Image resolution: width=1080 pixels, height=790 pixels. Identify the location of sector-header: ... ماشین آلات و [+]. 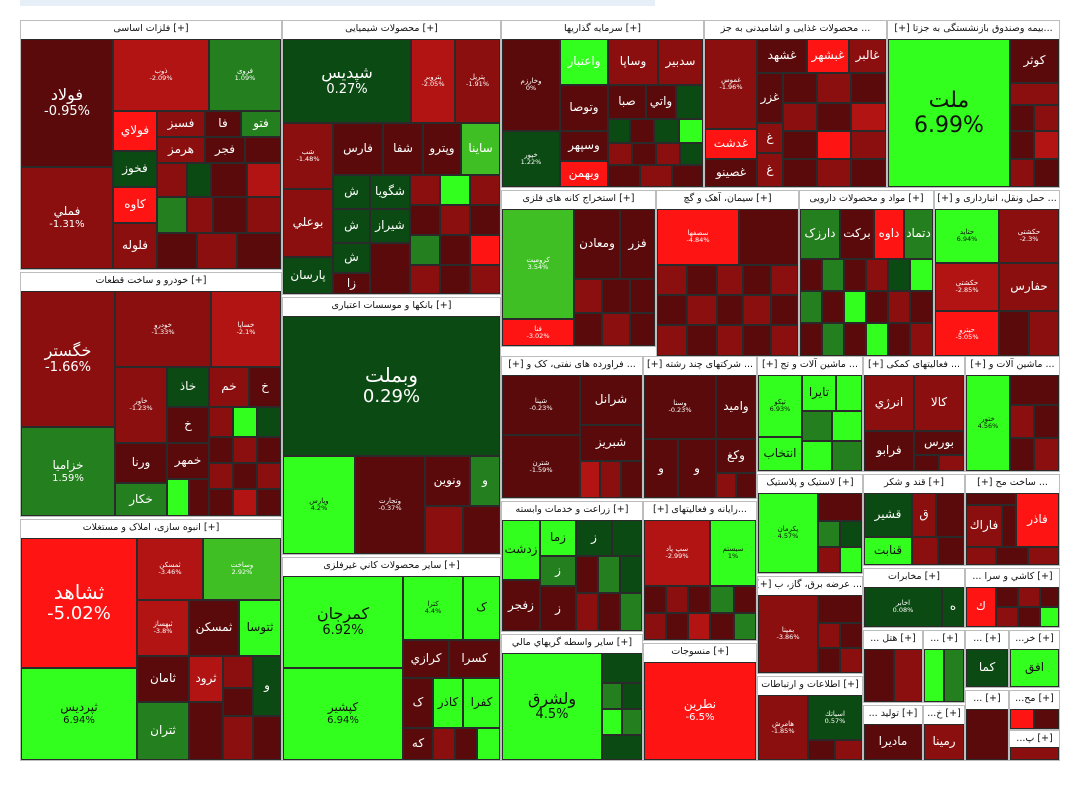
(1012, 365).